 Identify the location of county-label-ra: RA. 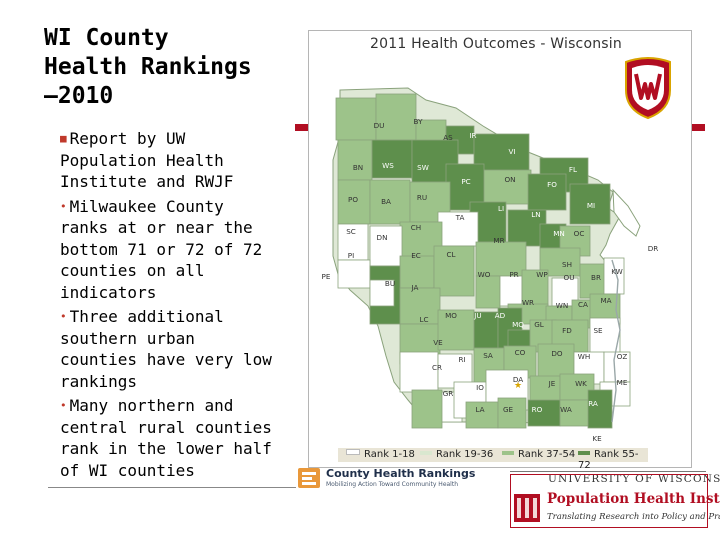
(593, 403).